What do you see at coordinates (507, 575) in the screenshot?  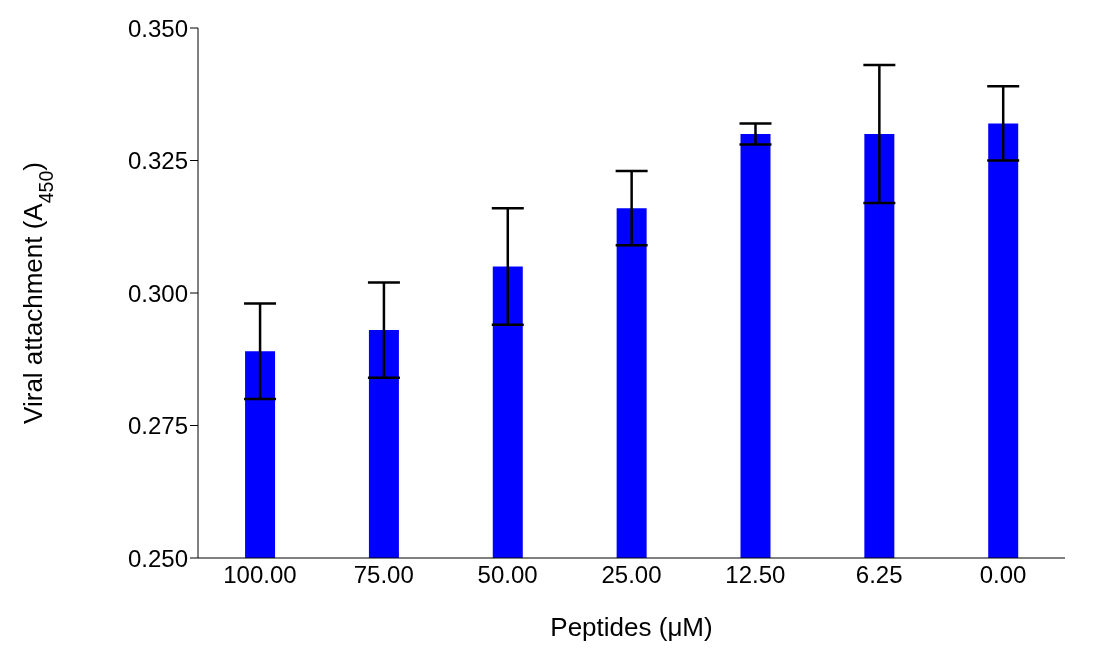 I see `x-tick-label: 50.00` at bounding box center [507, 575].